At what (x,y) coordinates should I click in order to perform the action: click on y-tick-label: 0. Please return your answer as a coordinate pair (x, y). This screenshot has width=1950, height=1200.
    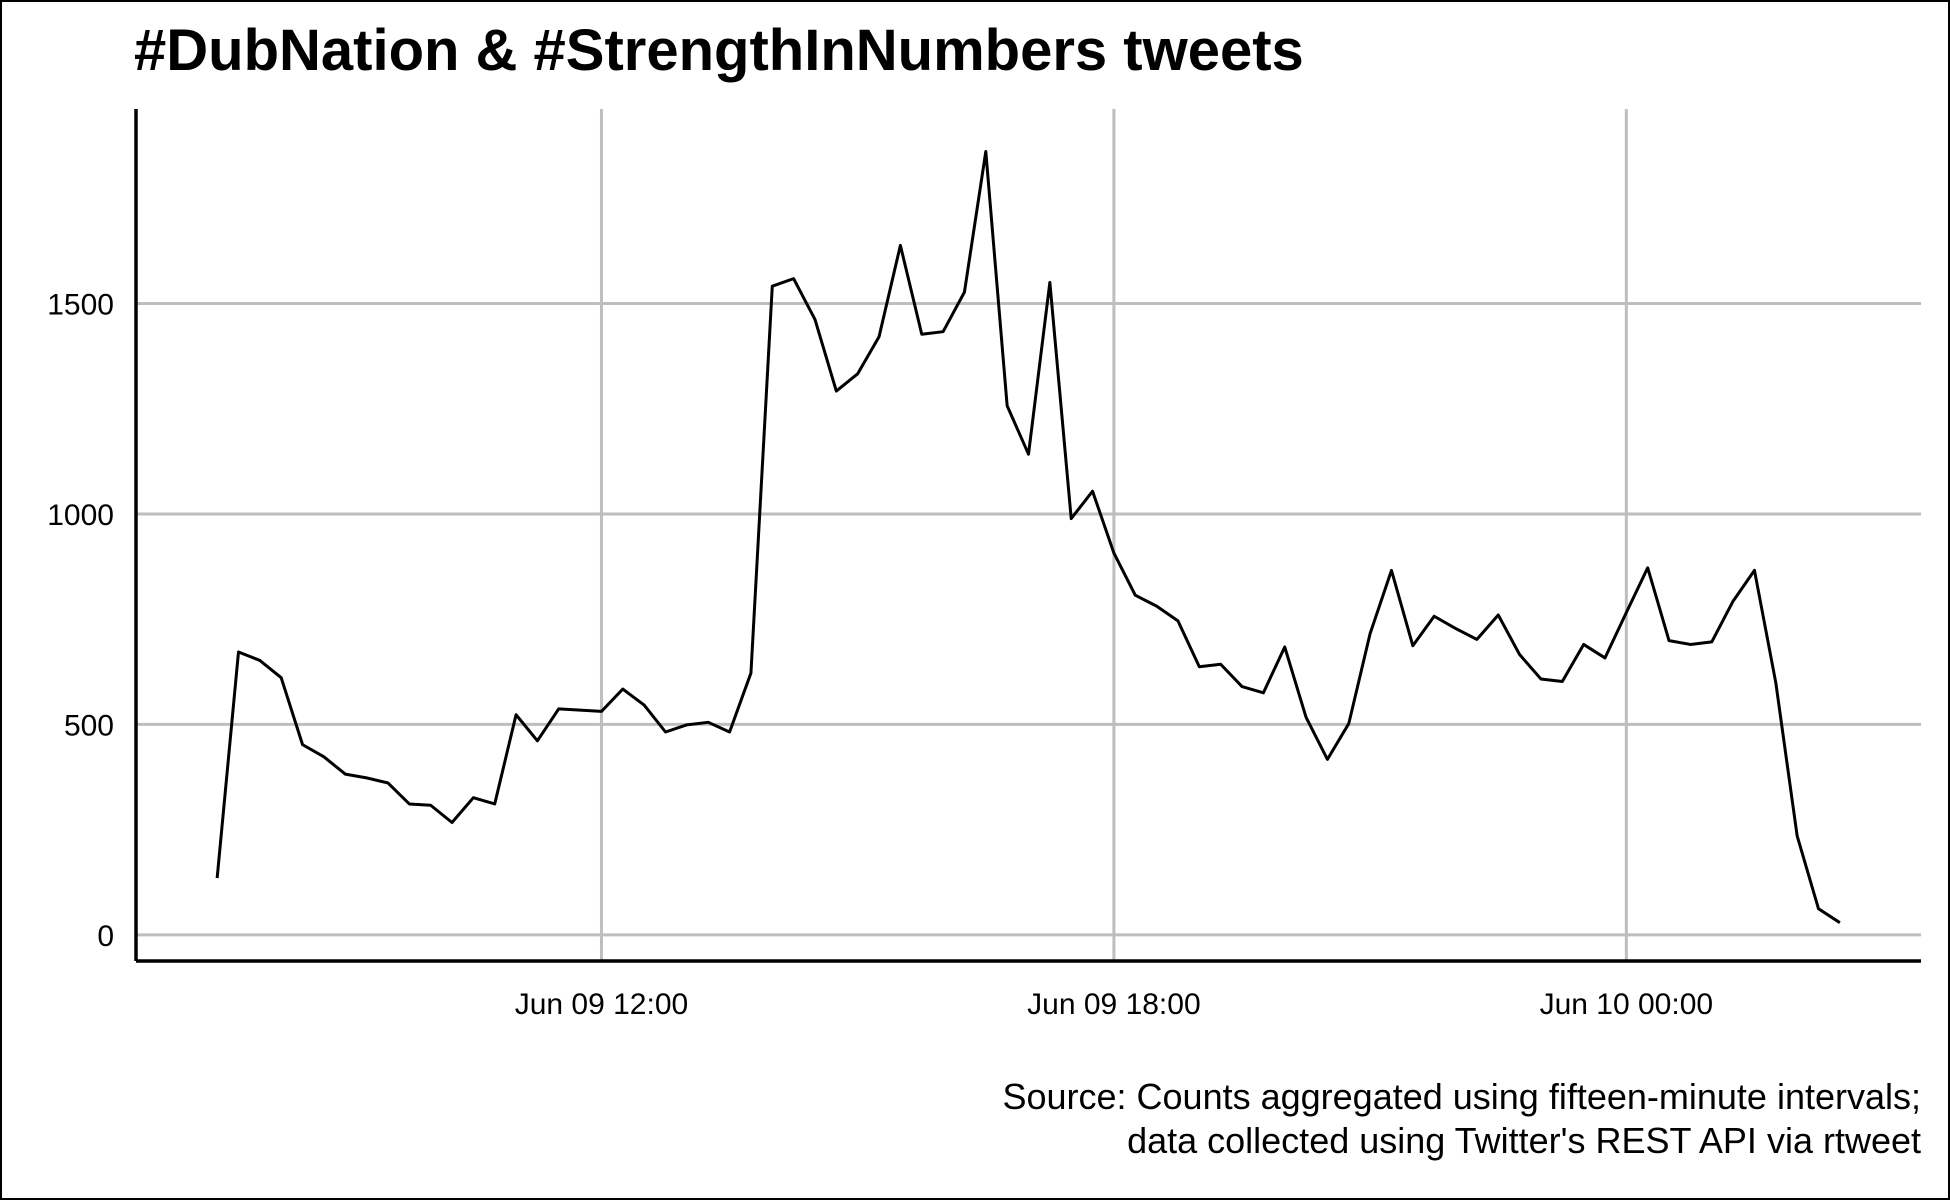
    Looking at the image, I should click on (105, 936).